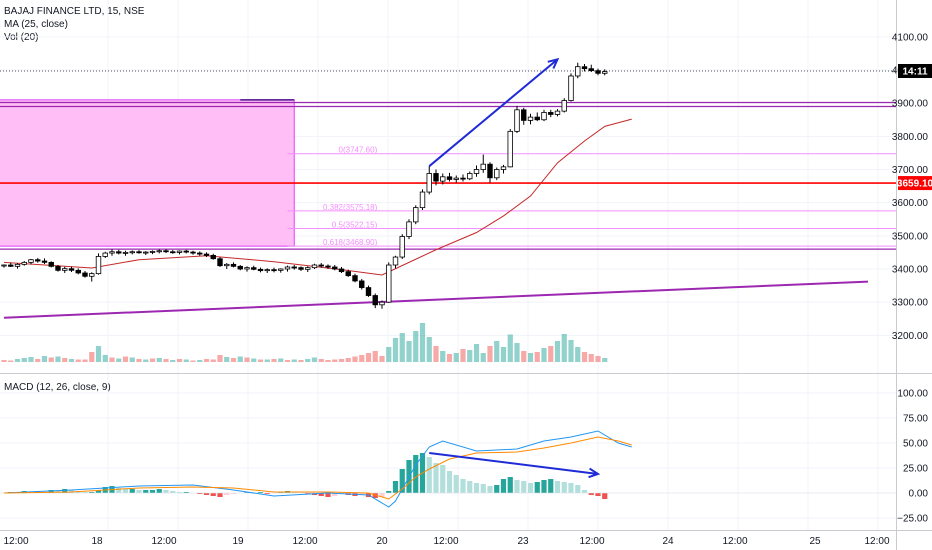  What do you see at coordinates (317, 468) in the screenshot?
I see `macd-series-line` at bounding box center [317, 468].